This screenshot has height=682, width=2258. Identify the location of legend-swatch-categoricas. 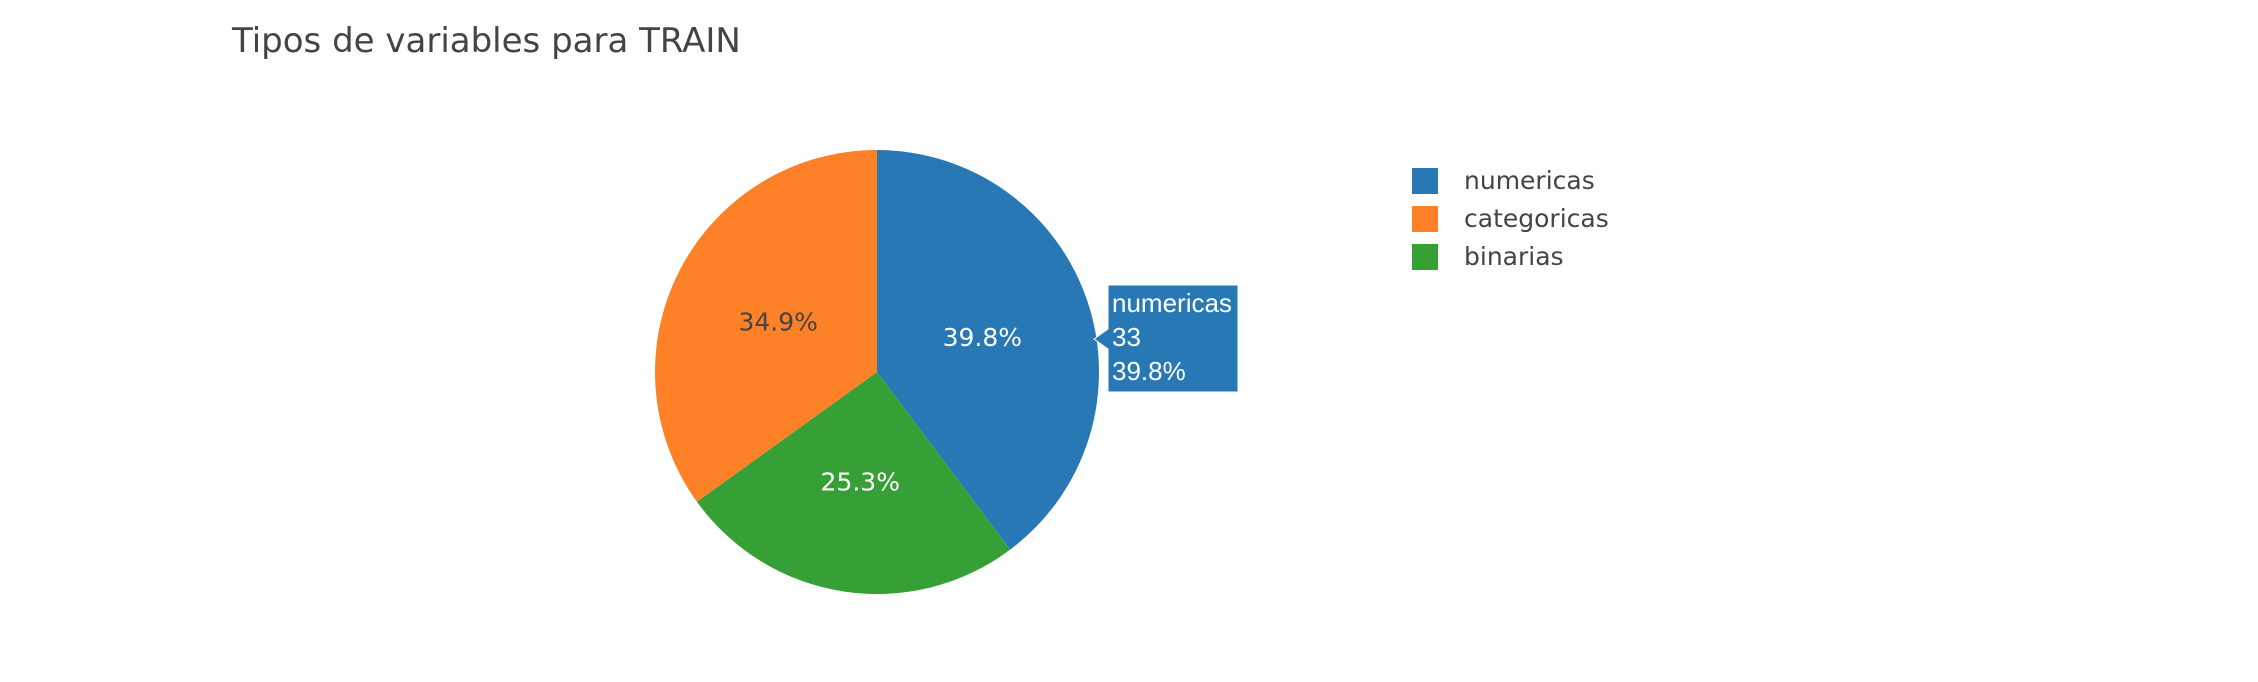
(1425, 219).